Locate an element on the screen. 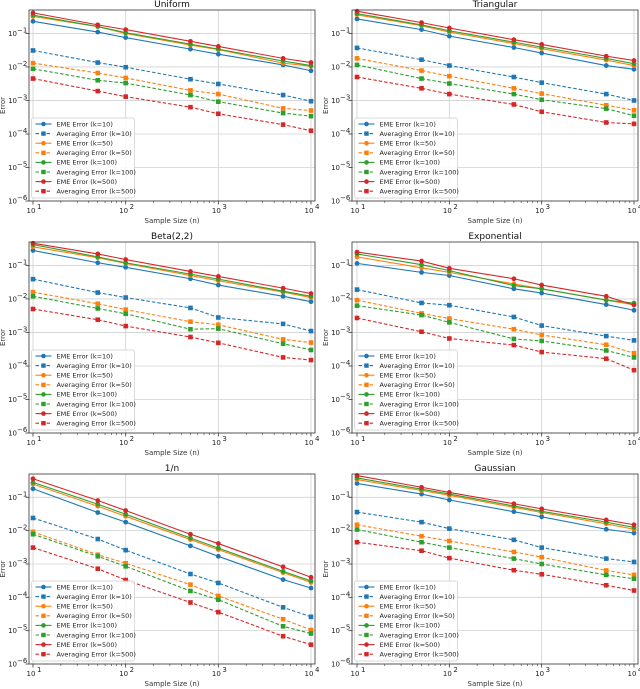 The width and height of the screenshot is (640, 689). axes-frame is located at coordinates (495, 105).